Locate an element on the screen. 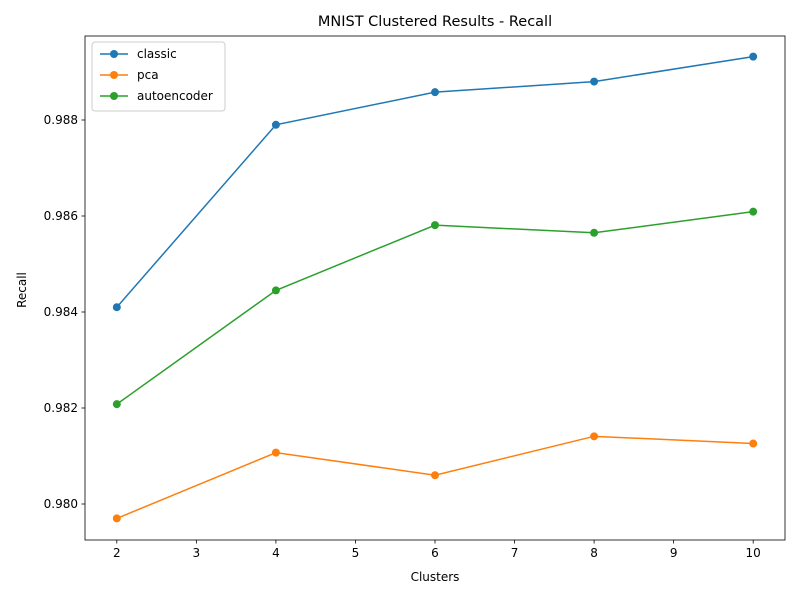 The image size is (800, 600). y-tick-label: 0.984 is located at coordinates (61, 312).